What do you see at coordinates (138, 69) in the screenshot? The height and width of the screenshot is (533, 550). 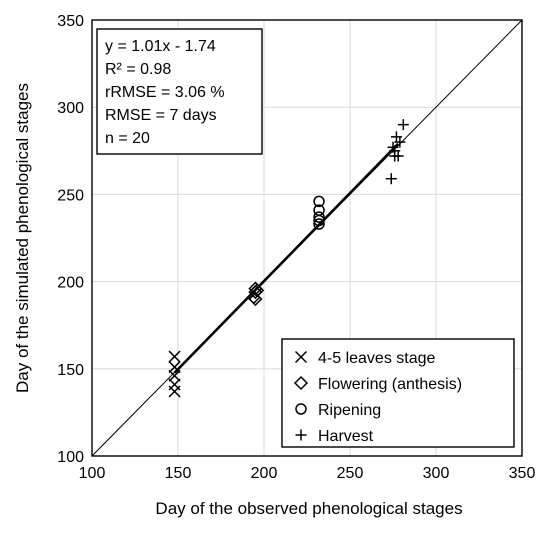 I see `stat-r2: R² = 0.98` at bounding box center [138, 69].